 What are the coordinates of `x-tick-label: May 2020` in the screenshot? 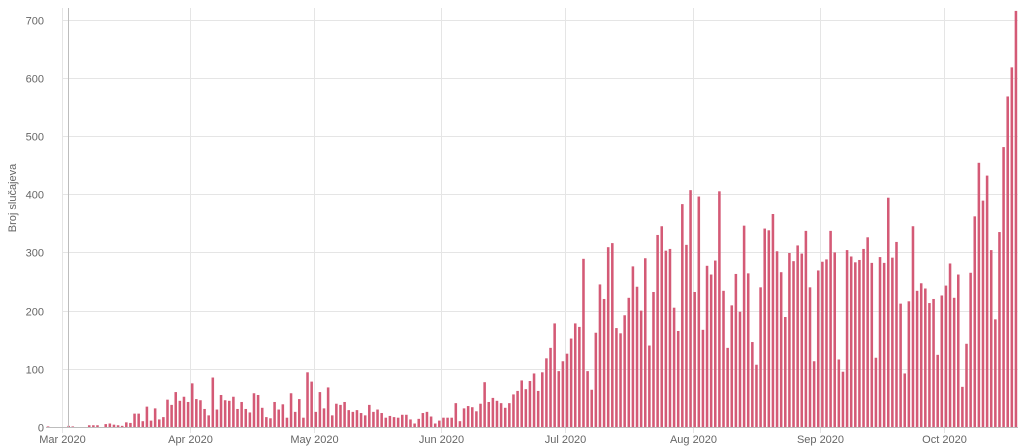 It's located at (314, 440).